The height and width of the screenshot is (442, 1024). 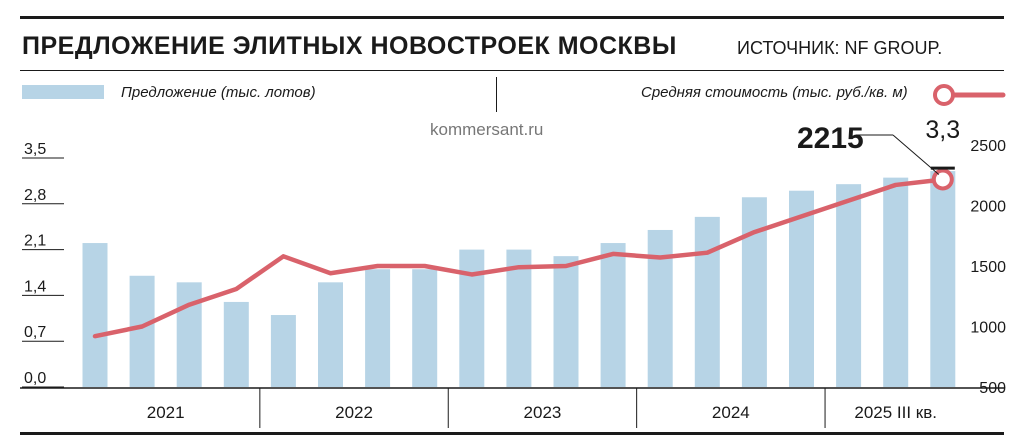 I want to click on bar-value-label: 3,3, so click(x=942, y=130).